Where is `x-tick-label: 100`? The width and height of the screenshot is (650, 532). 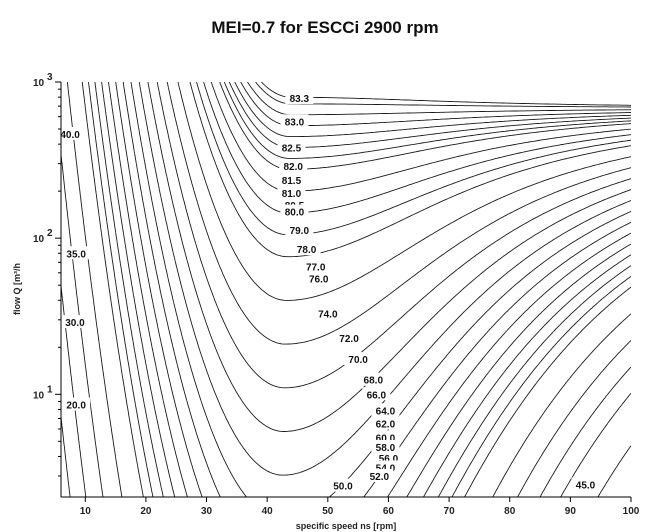 x-tick-label: 100 is located at coordinates (631, 511).